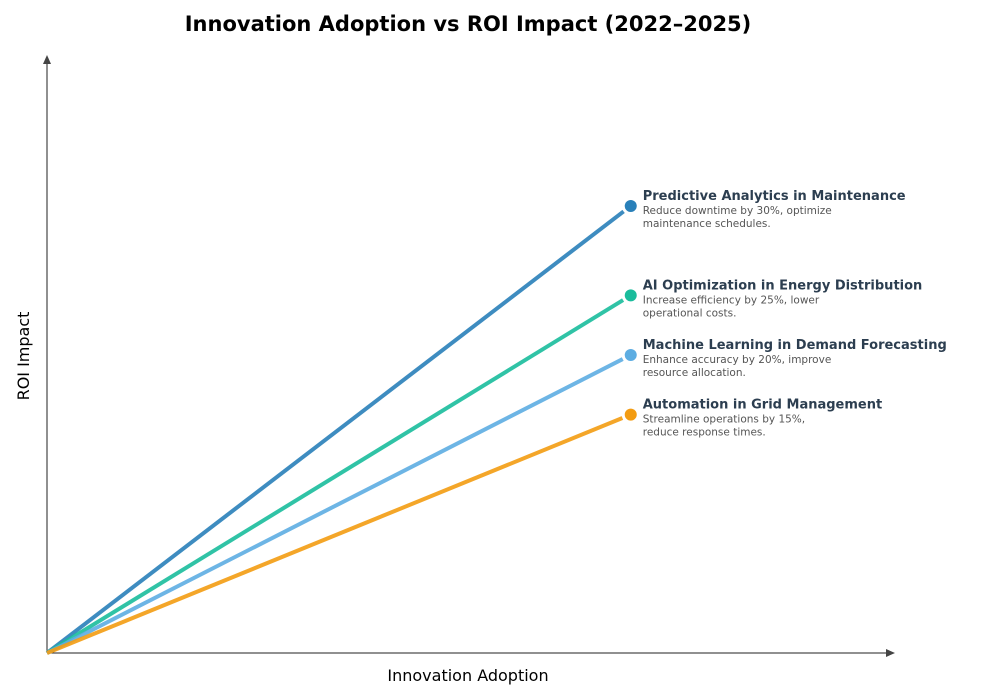  Describe the element at coordinates (762, 405) in the screenshot. I see `series-label-4: Automation in Grid Management` at that location.